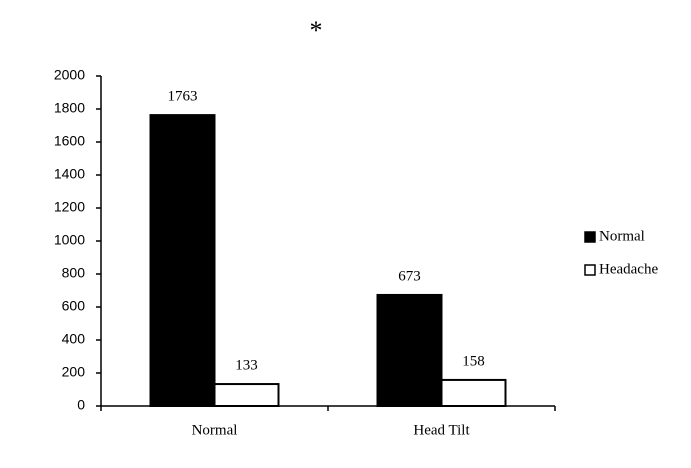  I want to click on y-tick-label: 600, so click(74, 306).